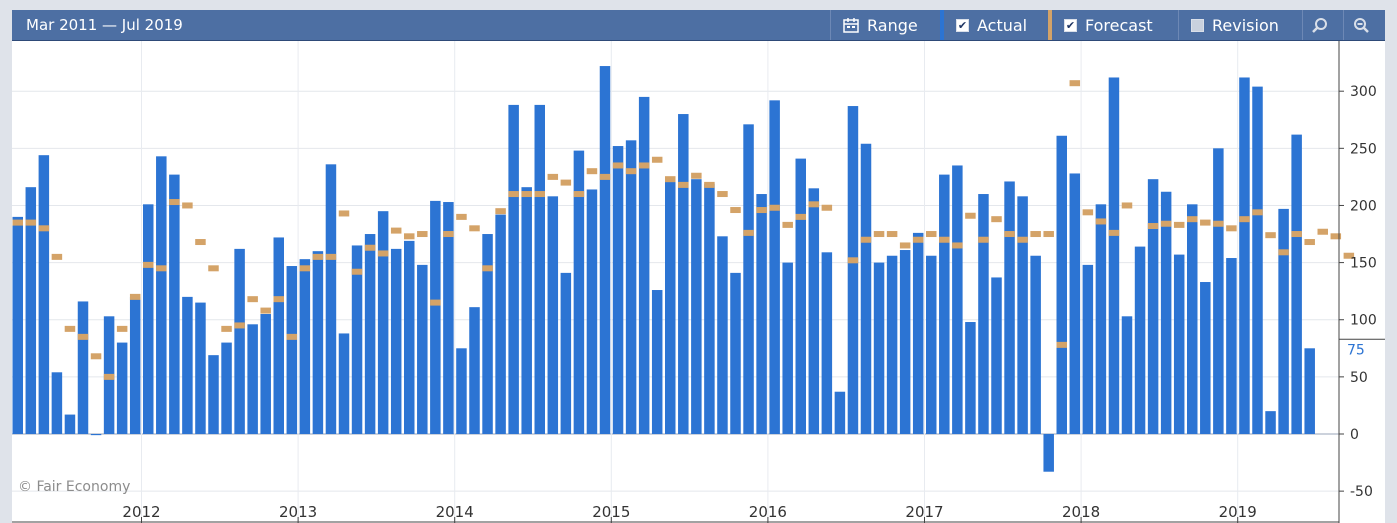  What do you see at coordinates (962, 25) in the screenshot?
I see `actual-checkbox: ✔` at bounding box center [962, 25].